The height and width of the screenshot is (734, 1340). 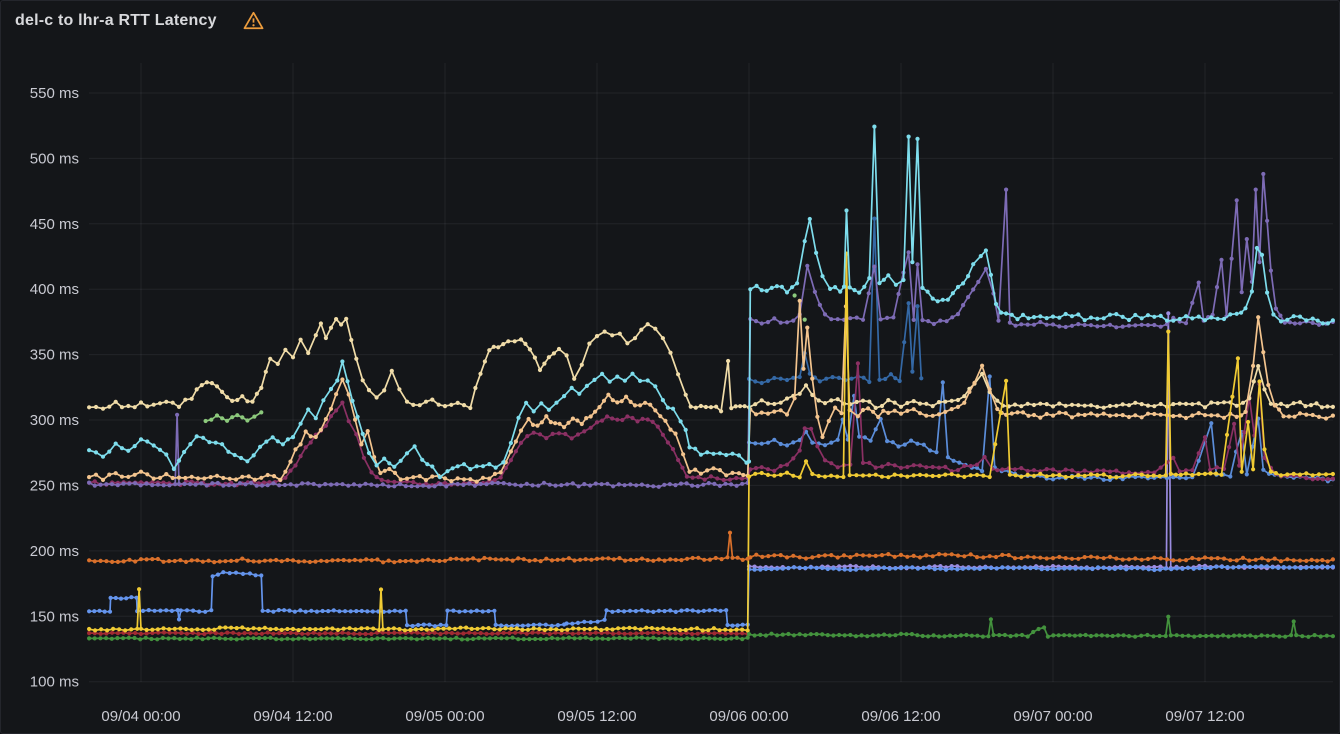 What do you see at coordinates (748, 716) in the screenshot?
I see `x-axis-tick-label: 09/06 00:00` at bounding box center [748, 716].